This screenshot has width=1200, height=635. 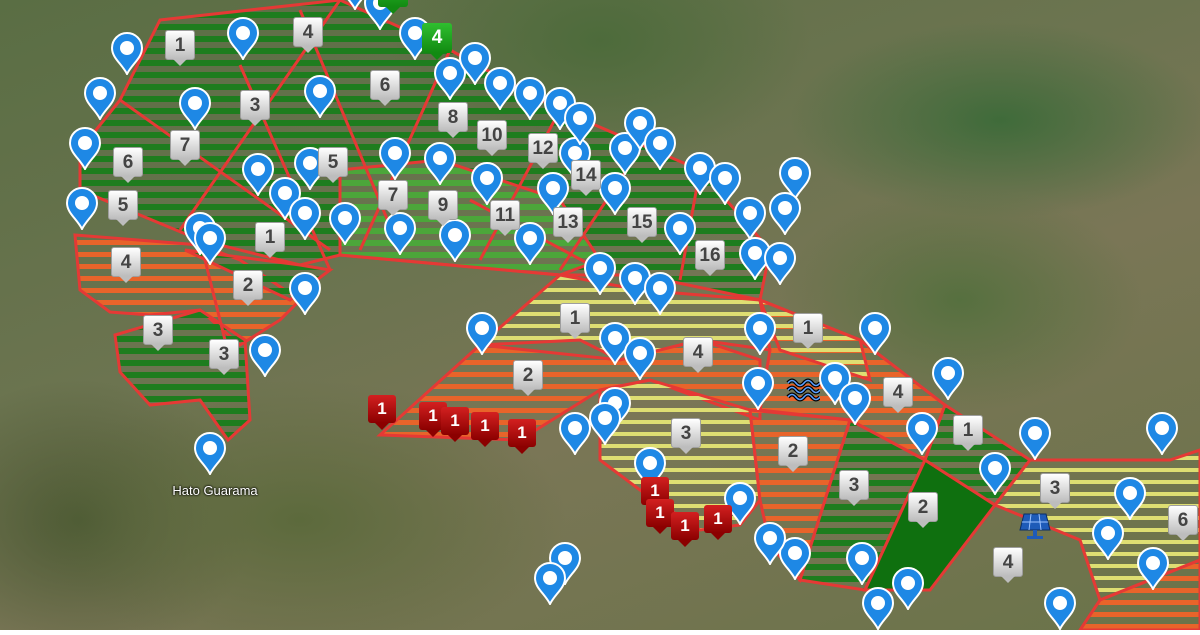 I want to click on gray-field-label: 8, so click(x=453, y=120).